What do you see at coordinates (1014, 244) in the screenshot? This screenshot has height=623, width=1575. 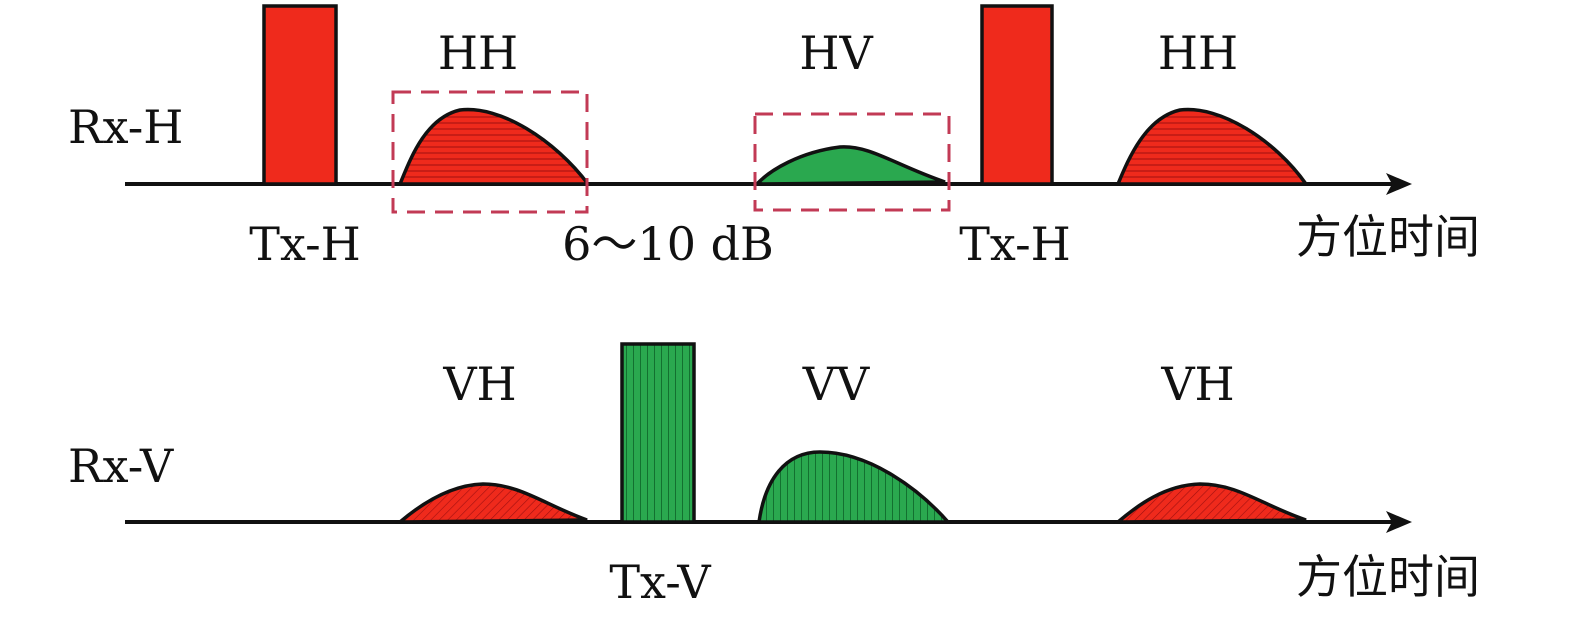 I see `tx-label-h-2: Tx-H` at bounding box center [1014, 244].